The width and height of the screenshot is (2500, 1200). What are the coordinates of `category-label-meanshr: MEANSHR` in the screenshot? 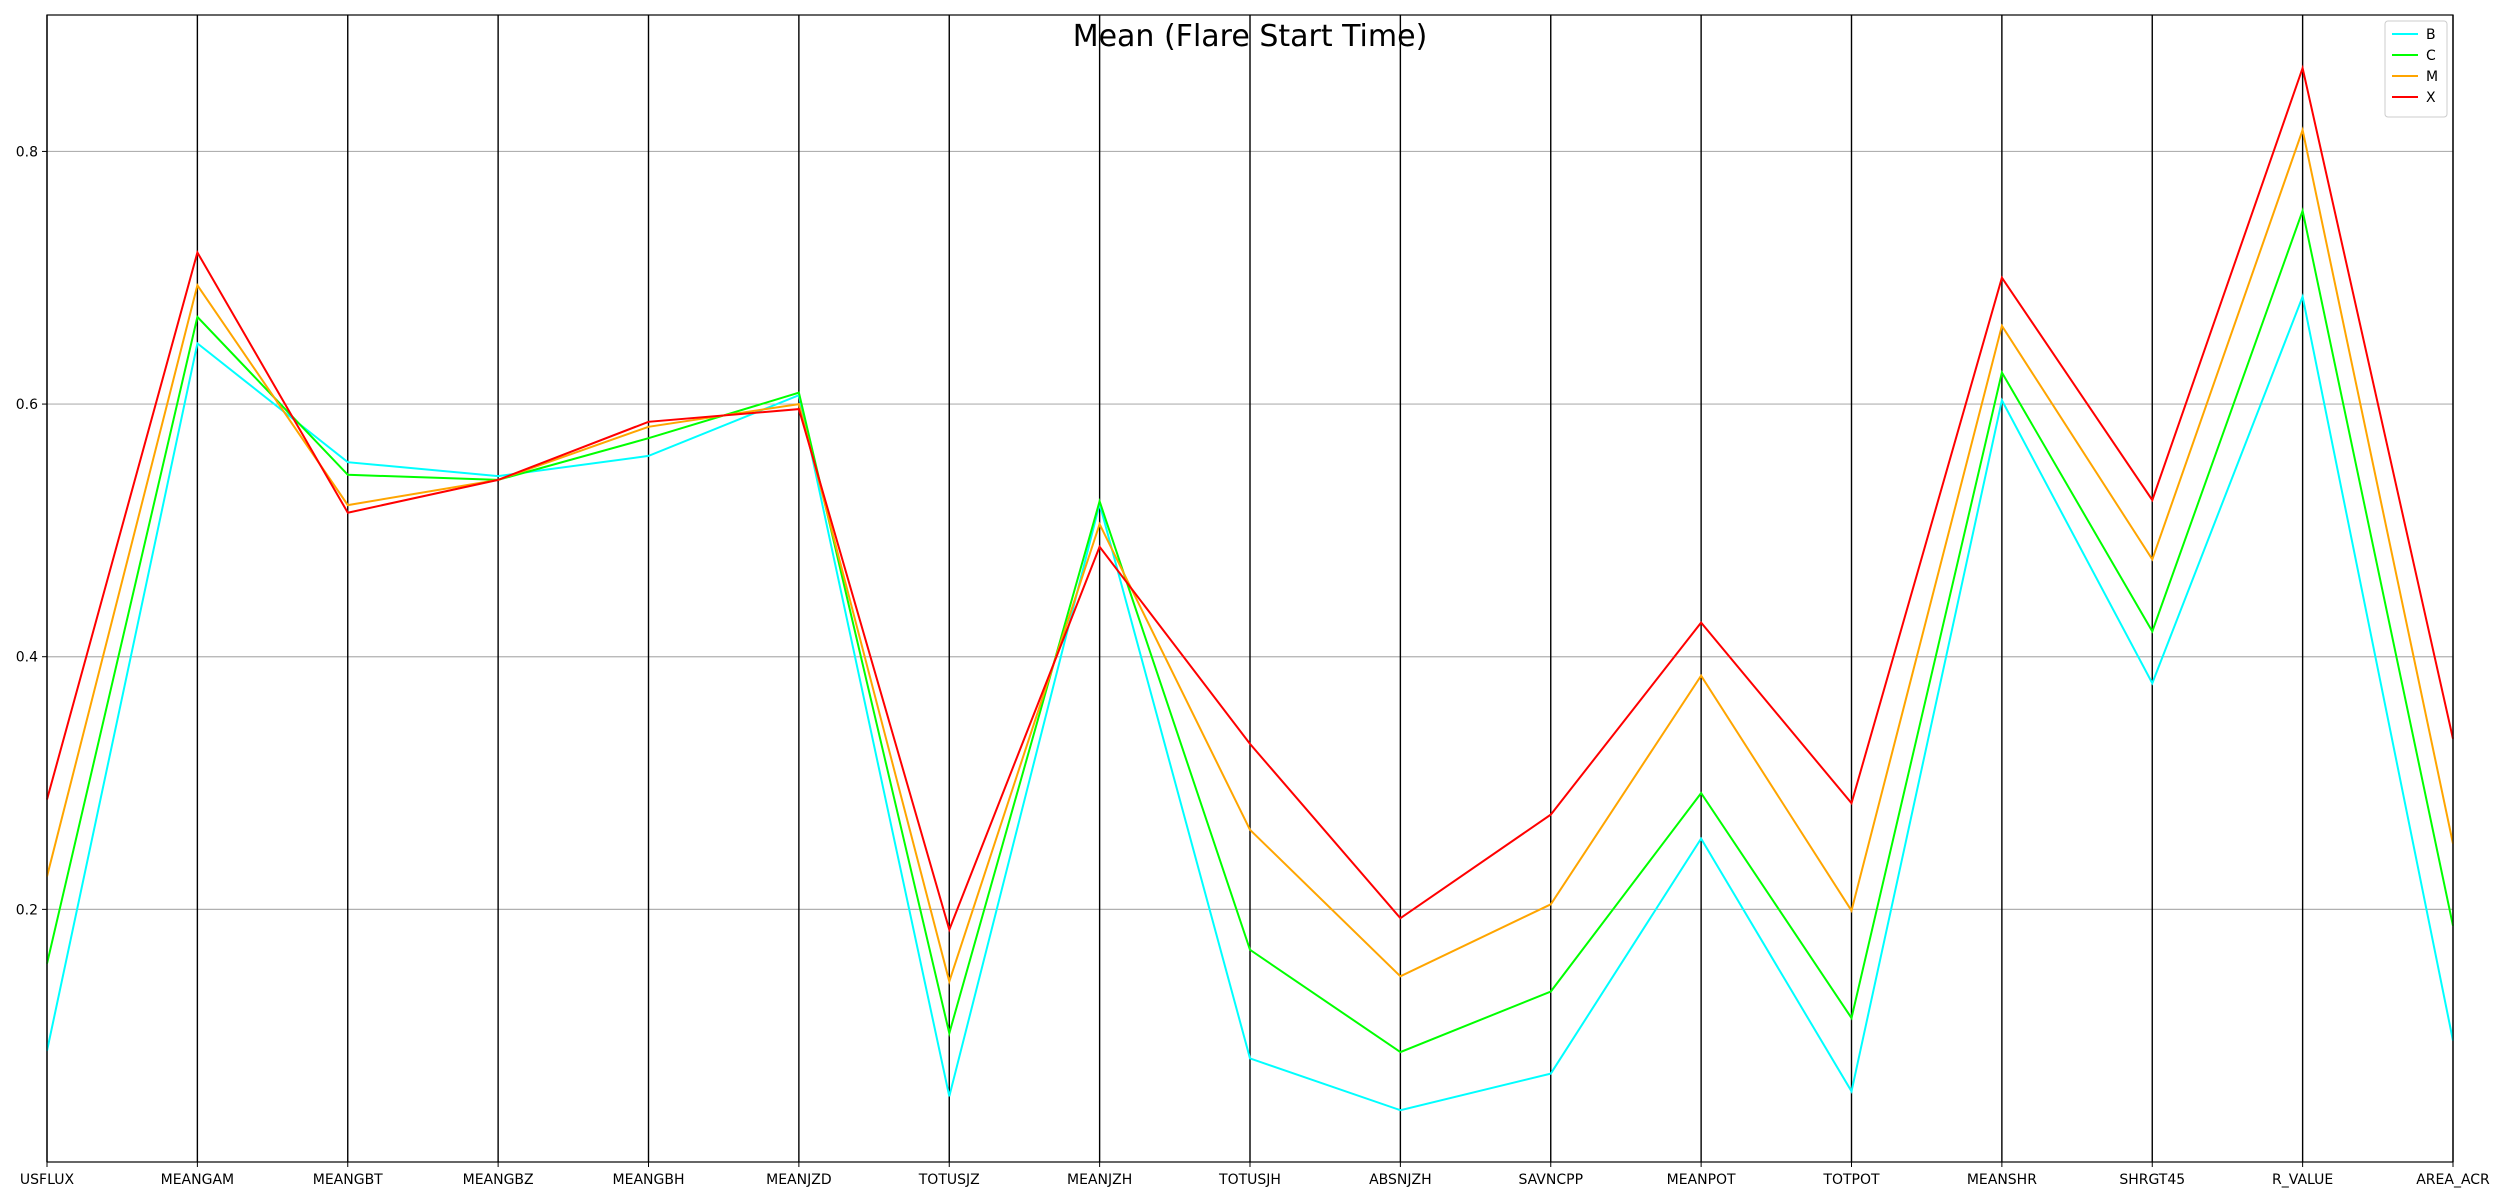 It's located at (2002, 1180).